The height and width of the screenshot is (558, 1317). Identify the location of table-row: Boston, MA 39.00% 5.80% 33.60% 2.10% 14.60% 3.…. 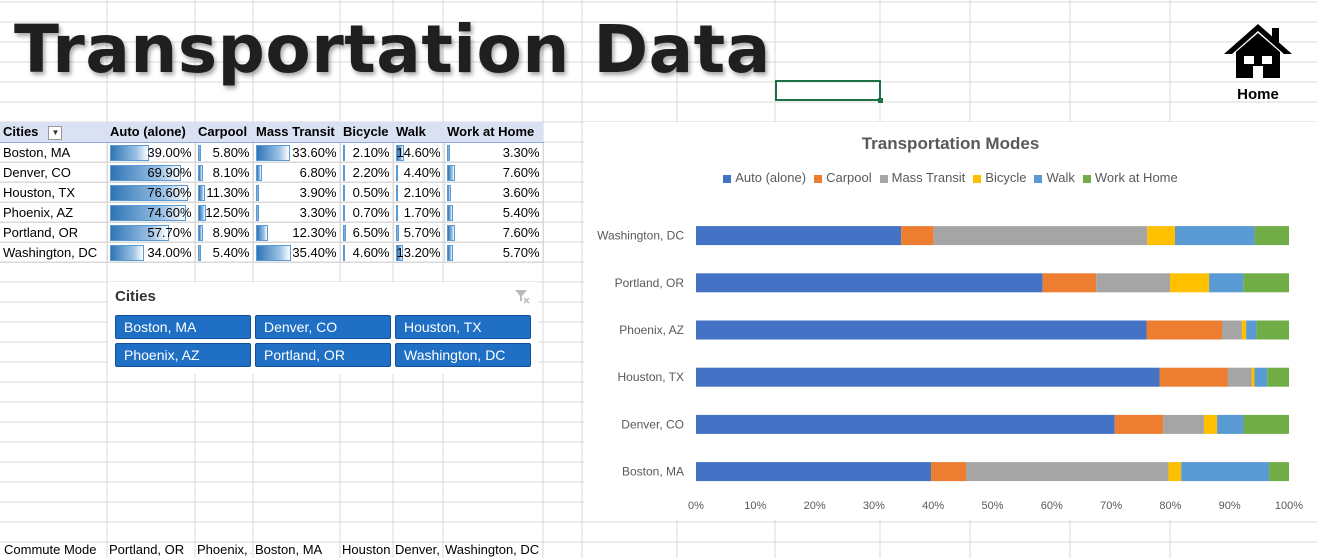
(272, 152).